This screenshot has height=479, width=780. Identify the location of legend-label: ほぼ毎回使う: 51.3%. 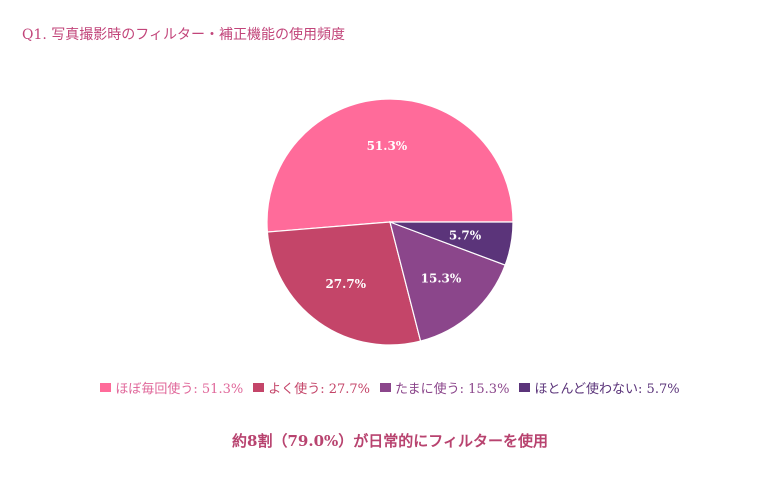
(179, 389).